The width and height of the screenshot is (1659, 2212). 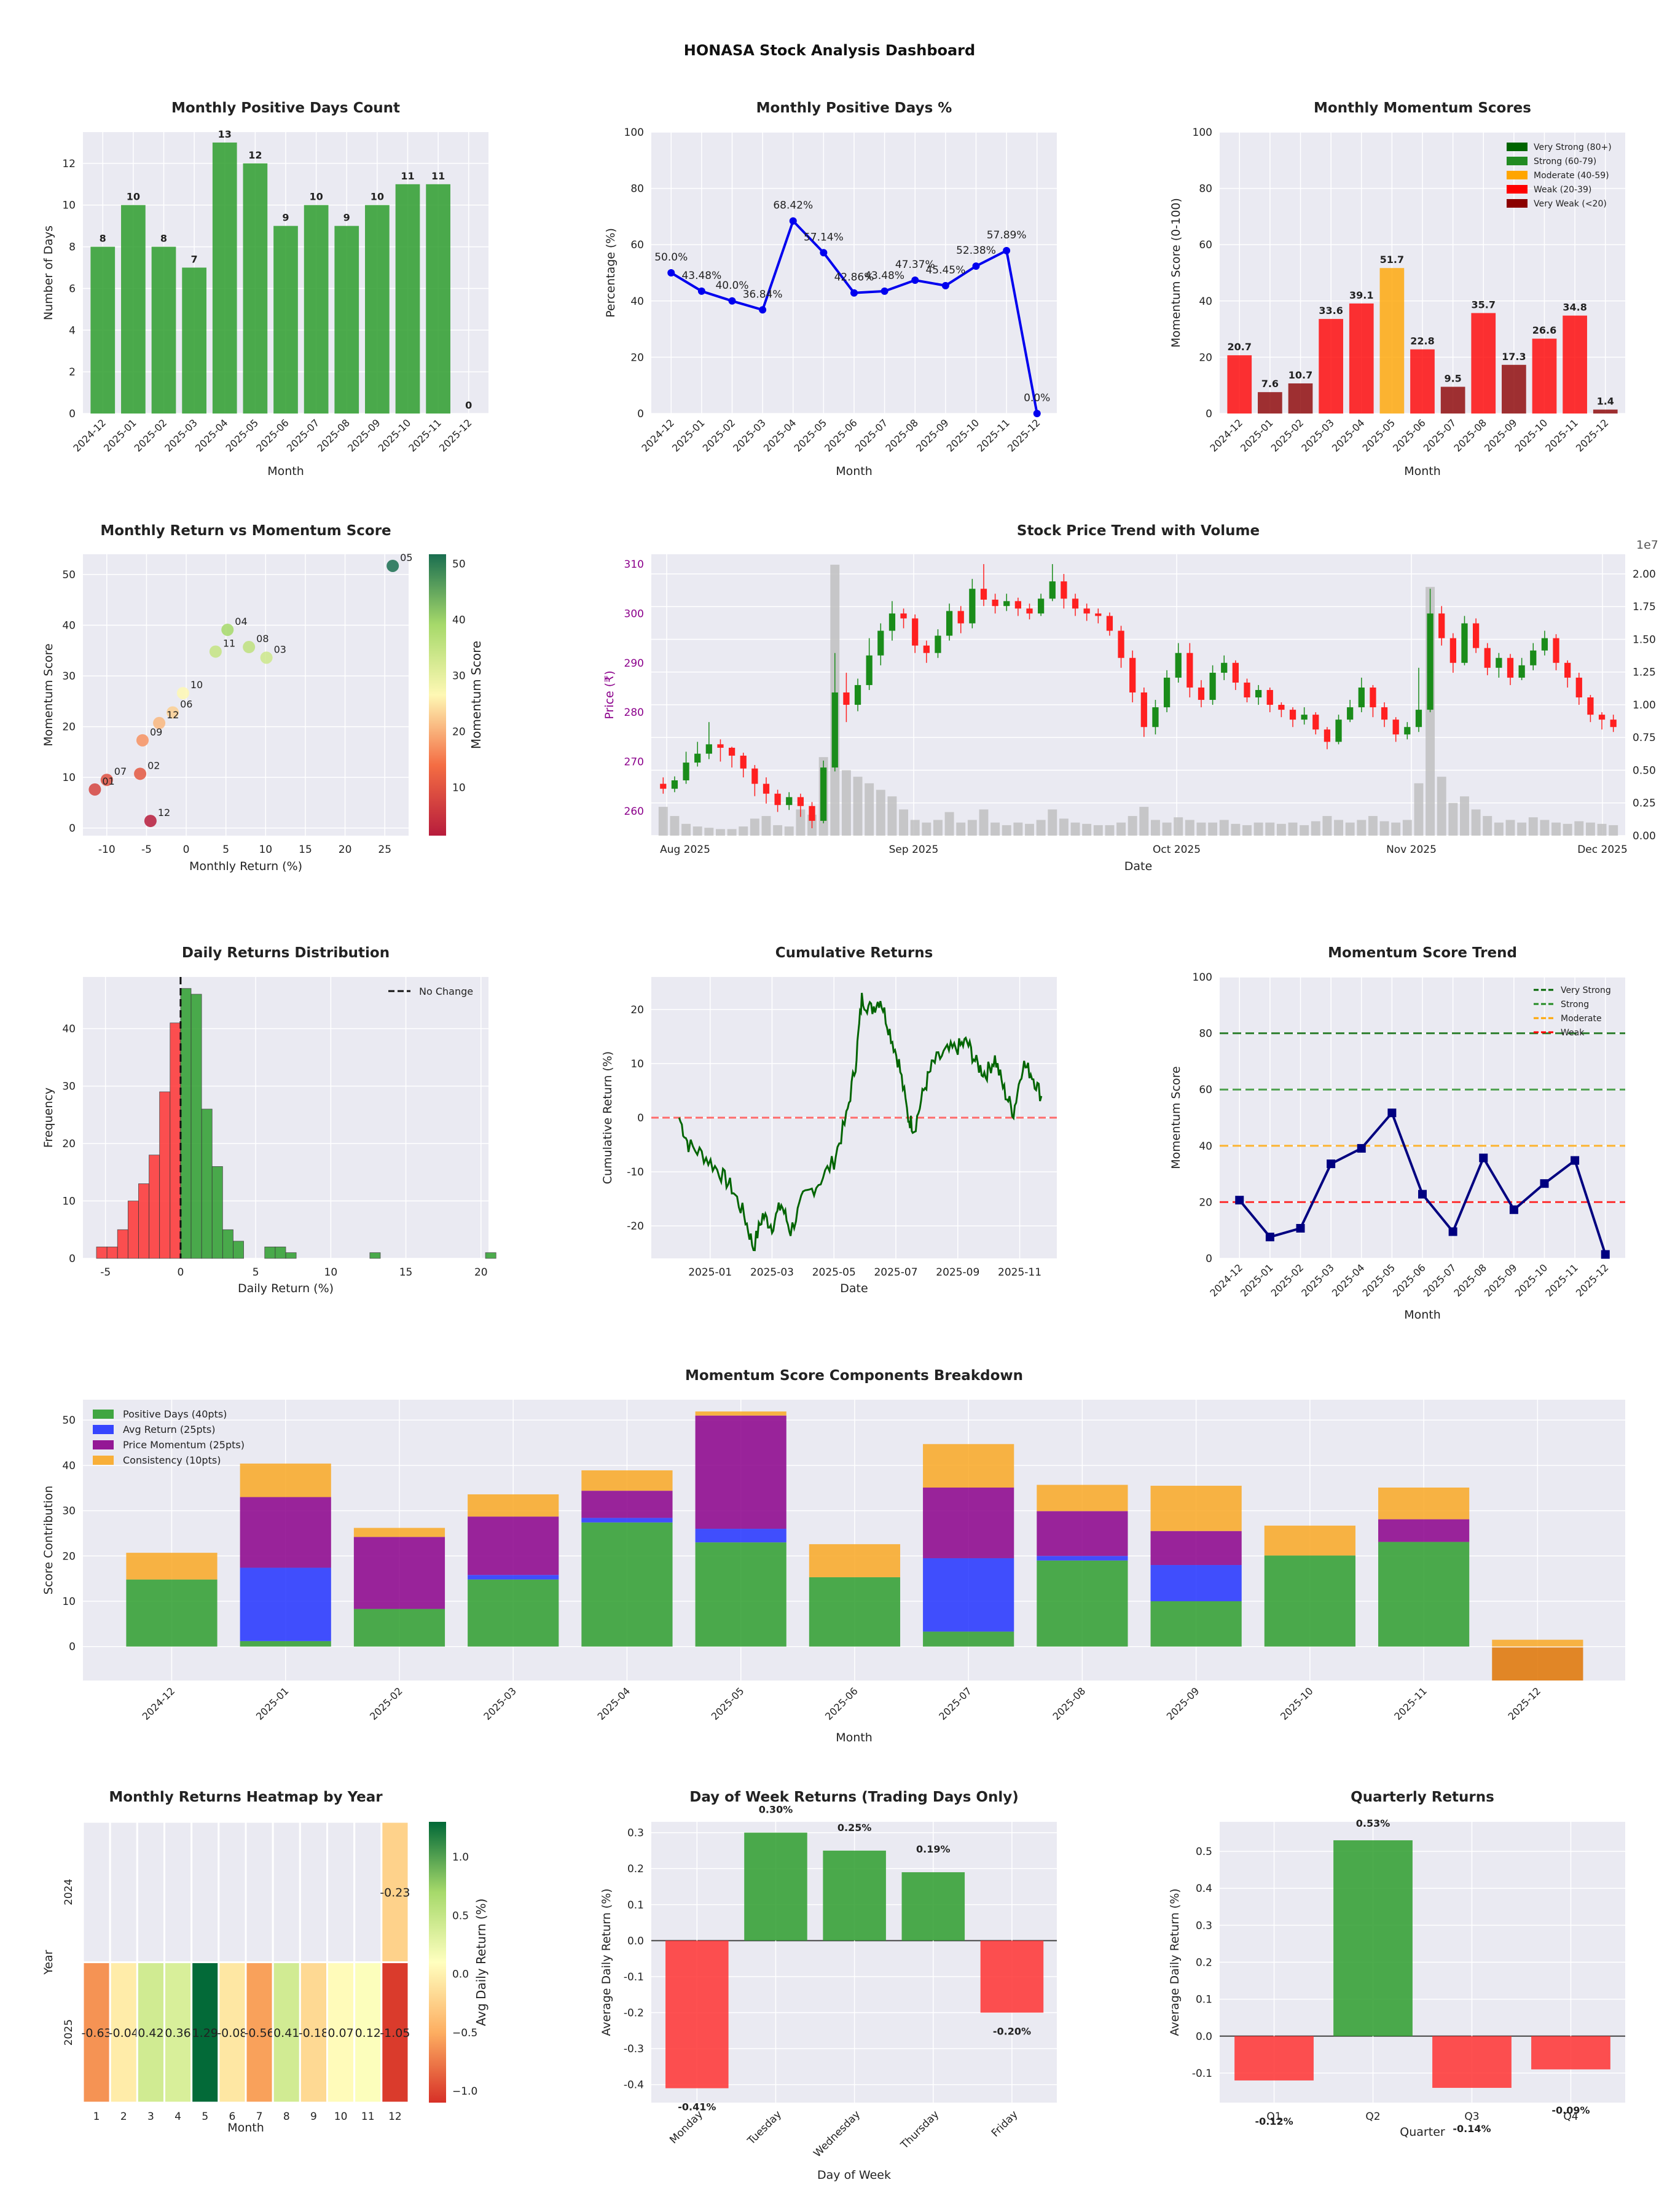 I want to click on day_of_week-bar, so click(x=854, y=1895).